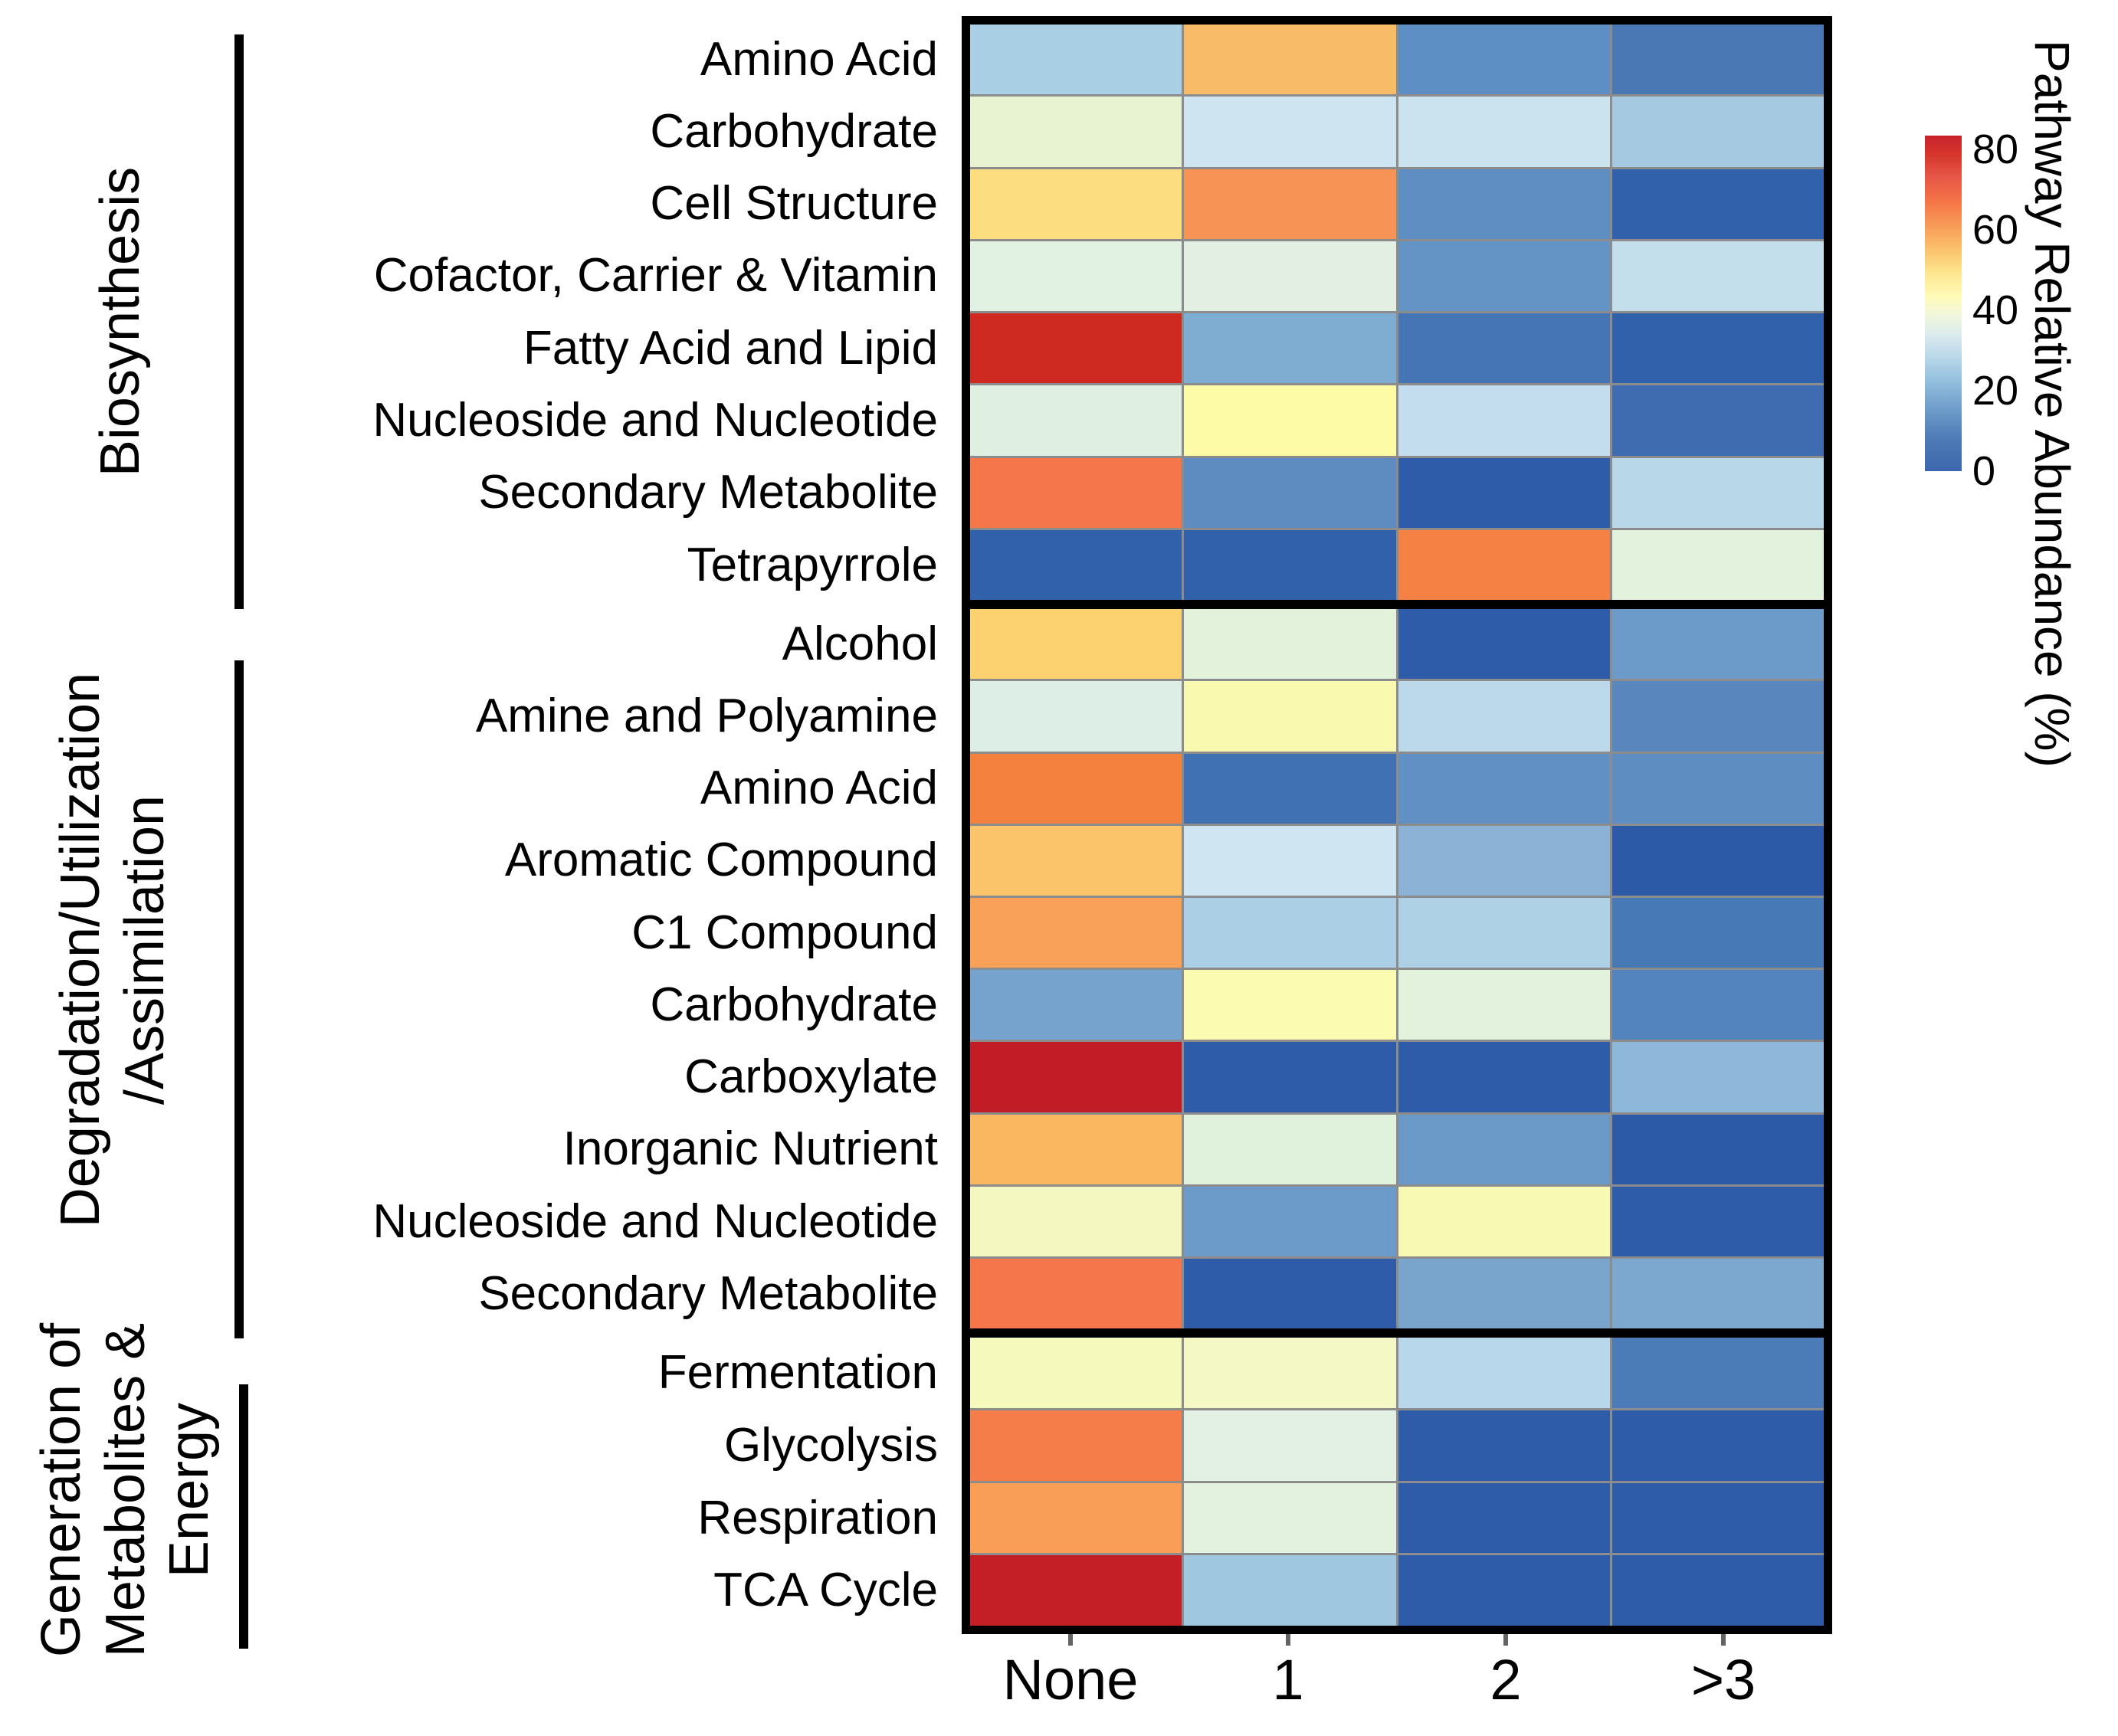  What do you see at coordinates (2052, 404) in the screenshot?
I see `colorbar-title: Pathway Relative Abundance (%)` at bounding box center [2052, 404].